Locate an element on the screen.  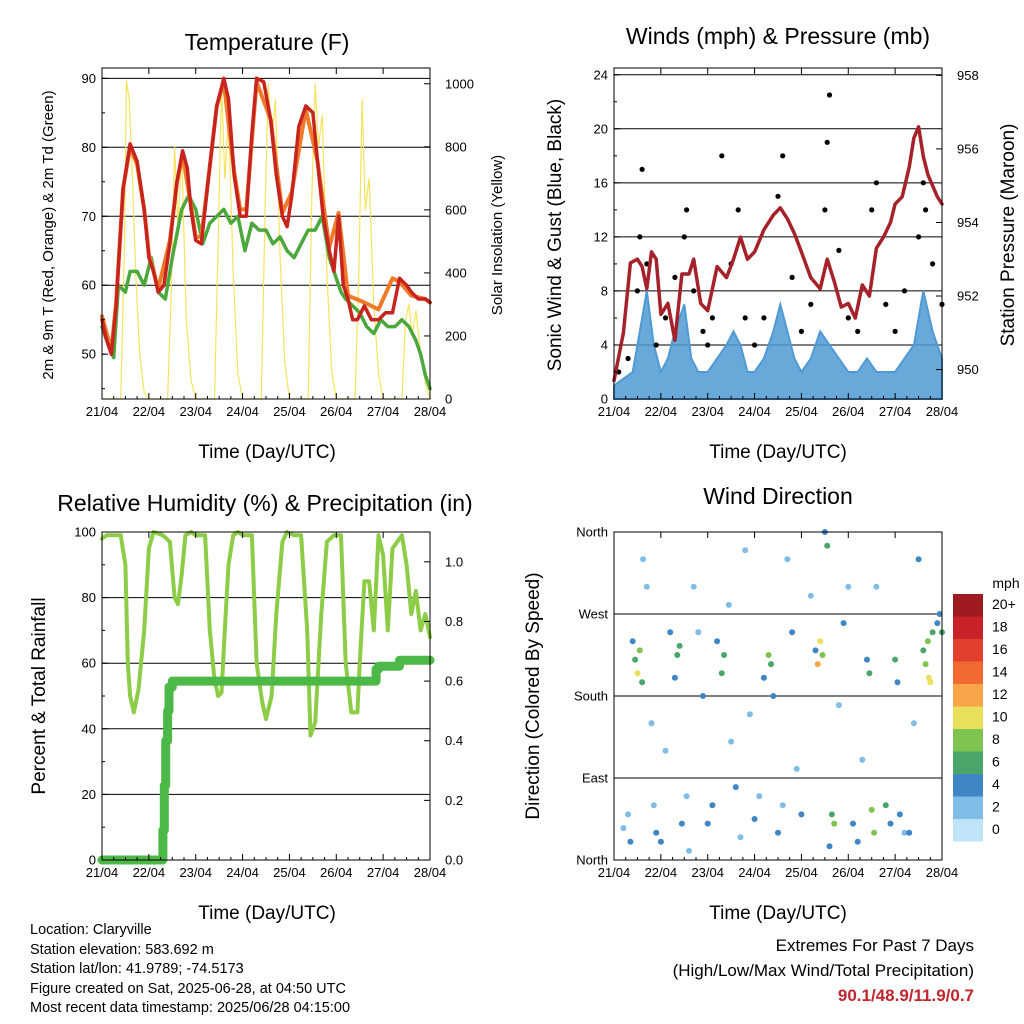
humidity-xtick-label: 27/04 is located at coordinates (383, 872).